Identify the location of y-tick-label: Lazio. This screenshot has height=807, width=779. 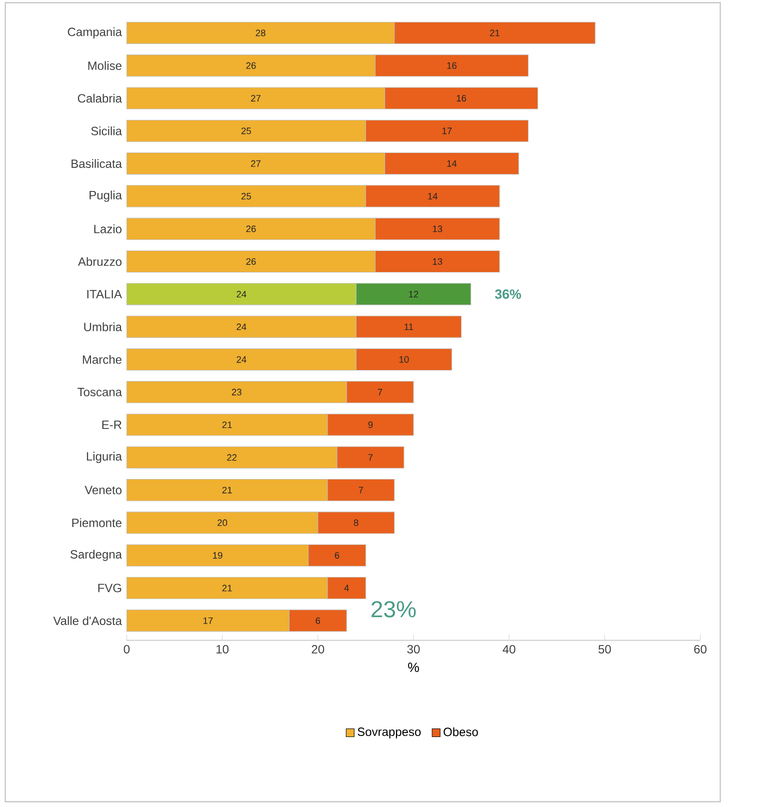
(108, 229).